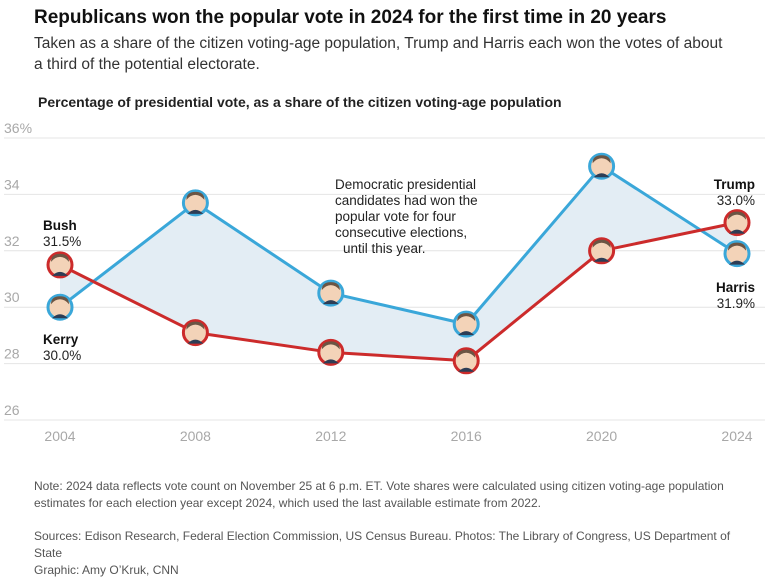 The image size is (769, 585). Describe the element at coordinates (12, 410) in the screenshot. I see `y-tick-label-26: 26` at that location.